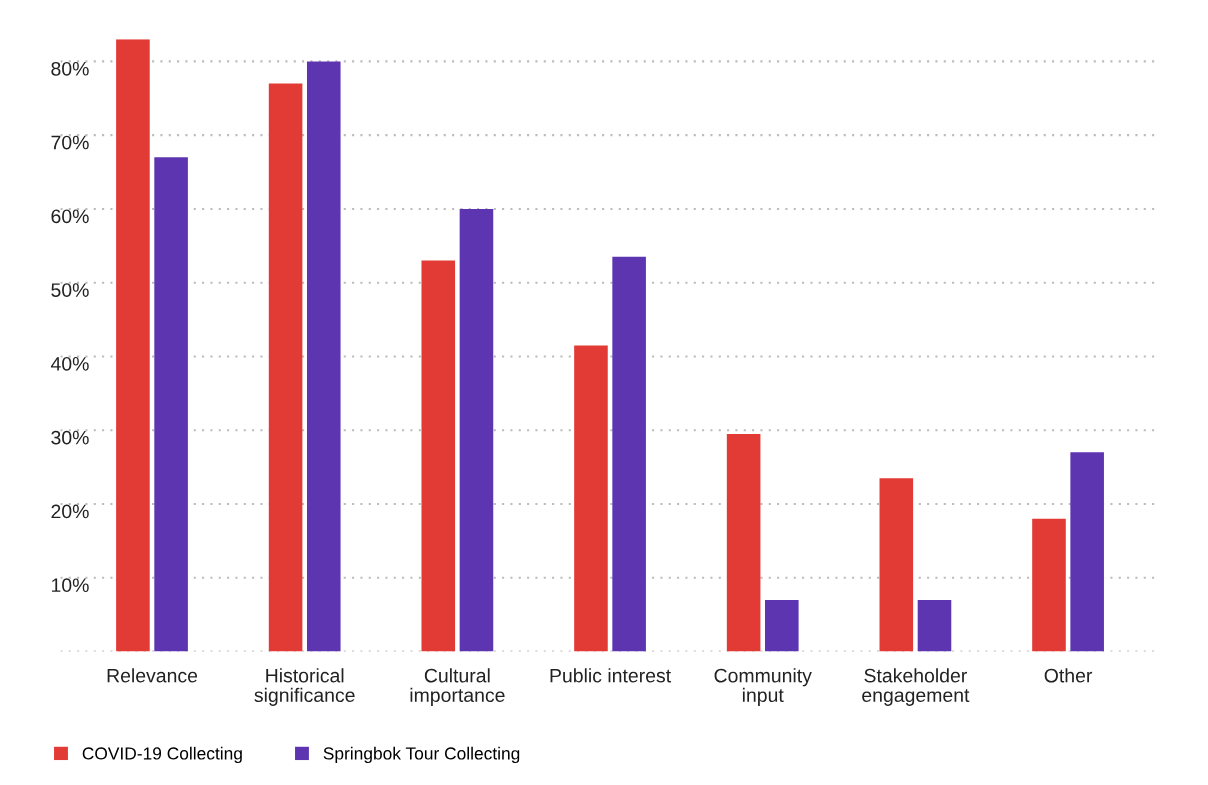 The width and height of the screenshot is (1208, 785). I want to click on y-tick-label: 50%, so click(70, 290).